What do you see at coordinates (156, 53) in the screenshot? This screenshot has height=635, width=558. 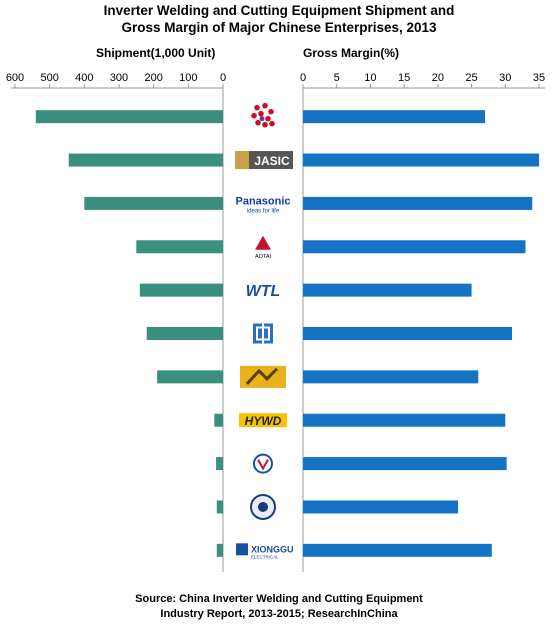 I see `shipment-axis-title: Shipment(1,000 Unit)` at bounding box center [156, 53].